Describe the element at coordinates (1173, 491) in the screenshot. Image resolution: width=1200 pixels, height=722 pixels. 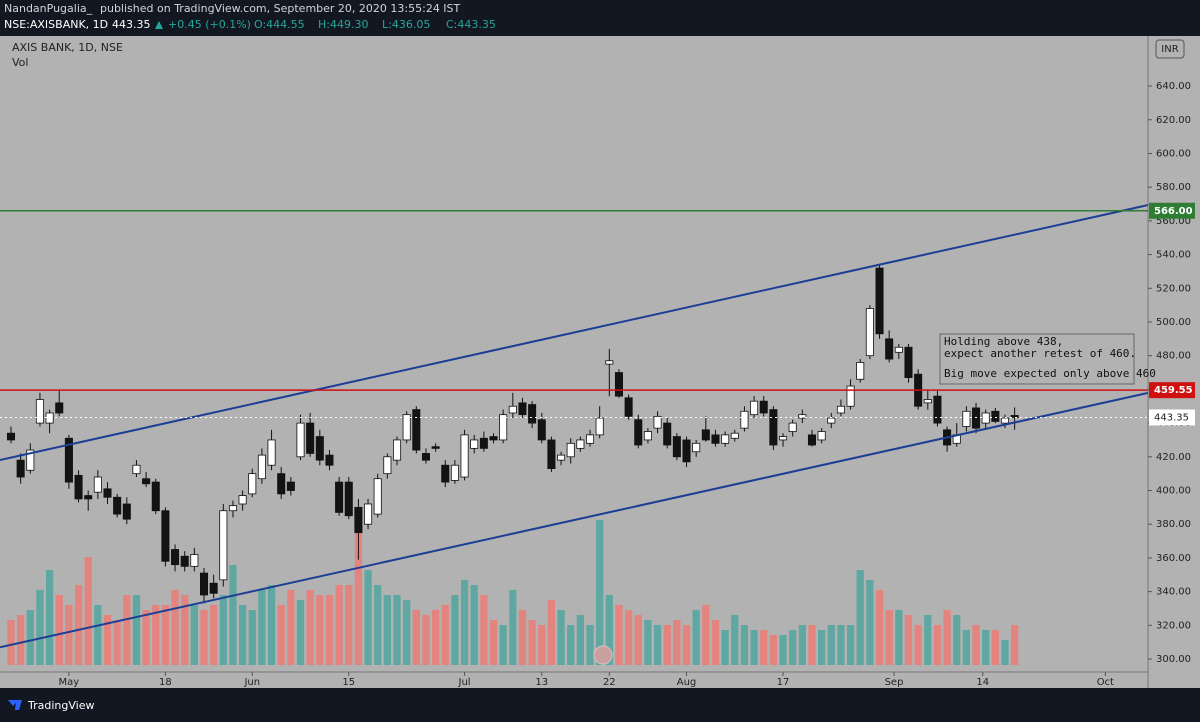
I see `y-tick-label: 400.00` at that location.